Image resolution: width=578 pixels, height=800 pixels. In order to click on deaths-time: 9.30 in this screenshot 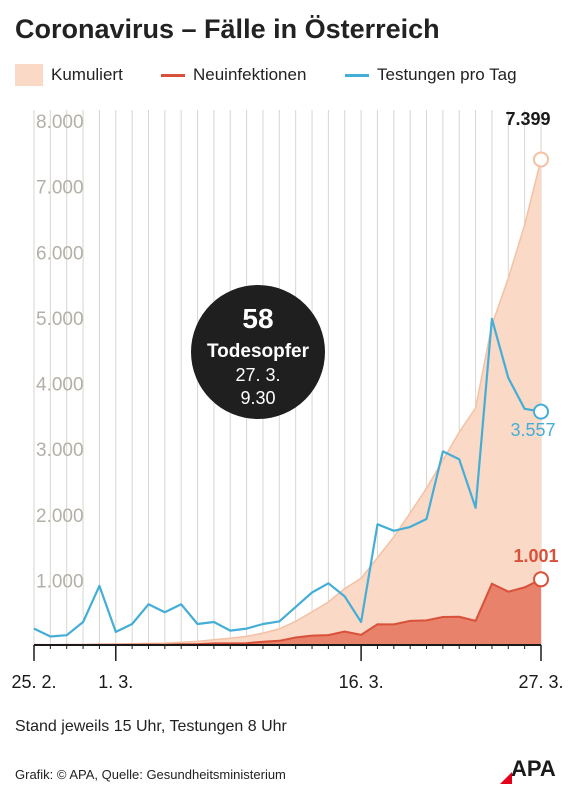, I will do `click(257, 398)`.